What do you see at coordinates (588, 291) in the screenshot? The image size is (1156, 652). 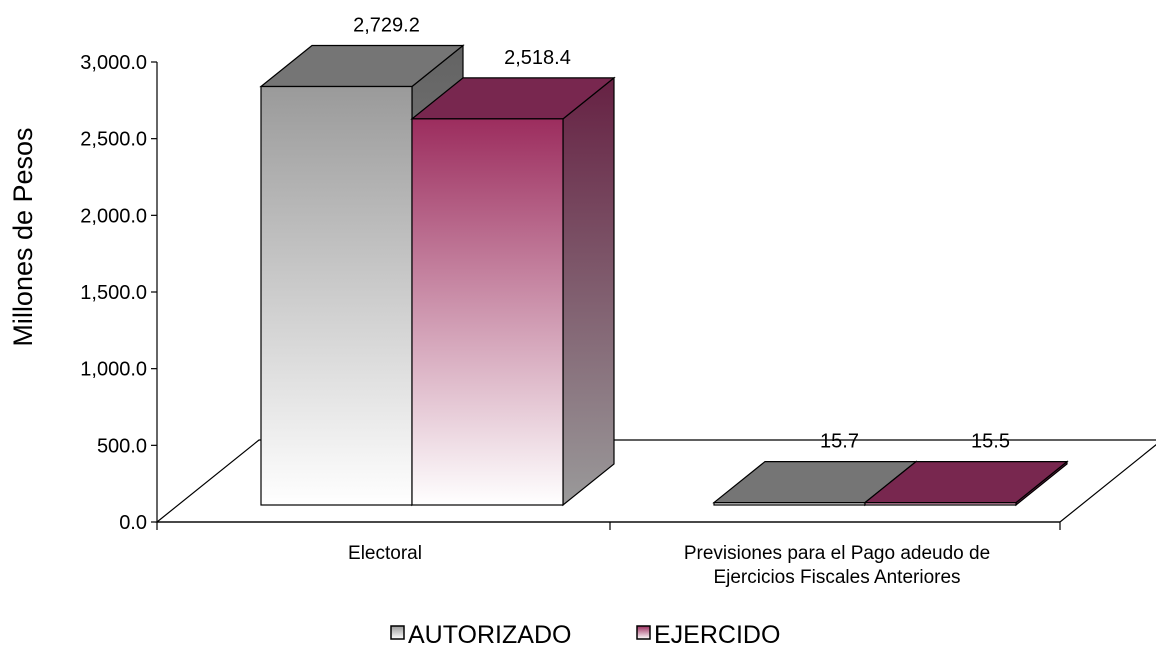 I see `bar-side-ejercido` at bounding box center [588, 291].